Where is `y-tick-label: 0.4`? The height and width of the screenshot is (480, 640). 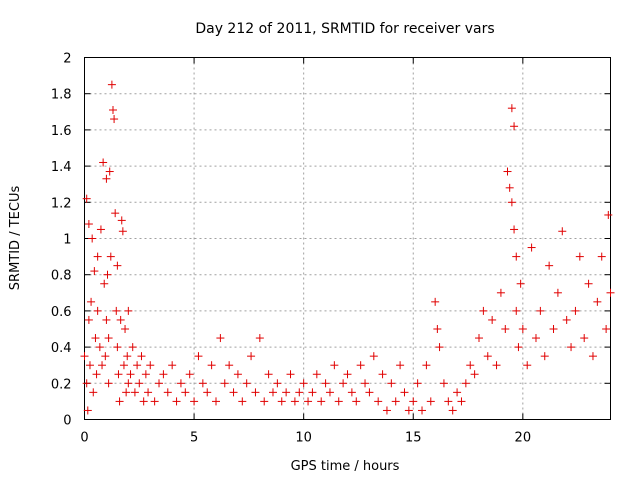 y-tick-label: 0.4 is located at coordinates (61, 348).